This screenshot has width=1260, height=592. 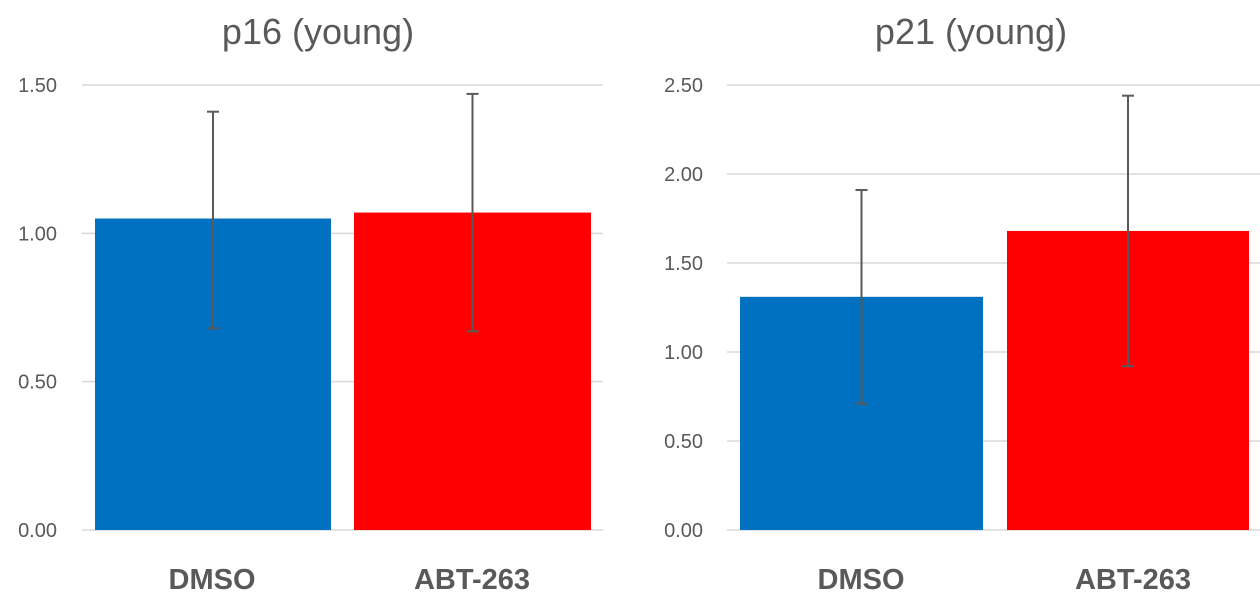 What do you see at coordinates (683, 175) in the screenshot?
I see `y-tick-label: 2.00` at bounding box center [683, 175].